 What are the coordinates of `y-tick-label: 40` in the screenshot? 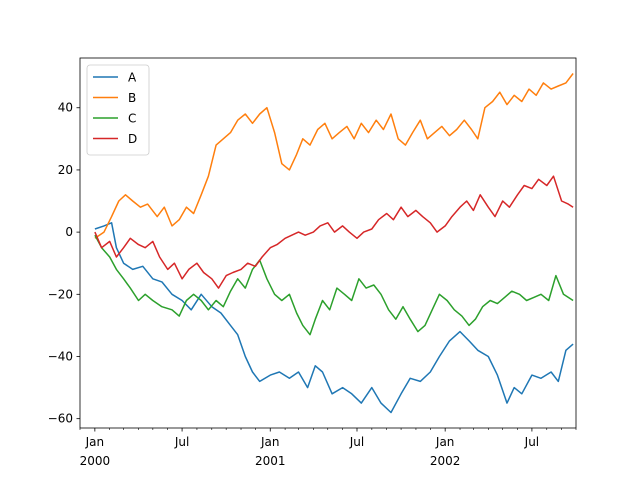 It's located at (65, 108).